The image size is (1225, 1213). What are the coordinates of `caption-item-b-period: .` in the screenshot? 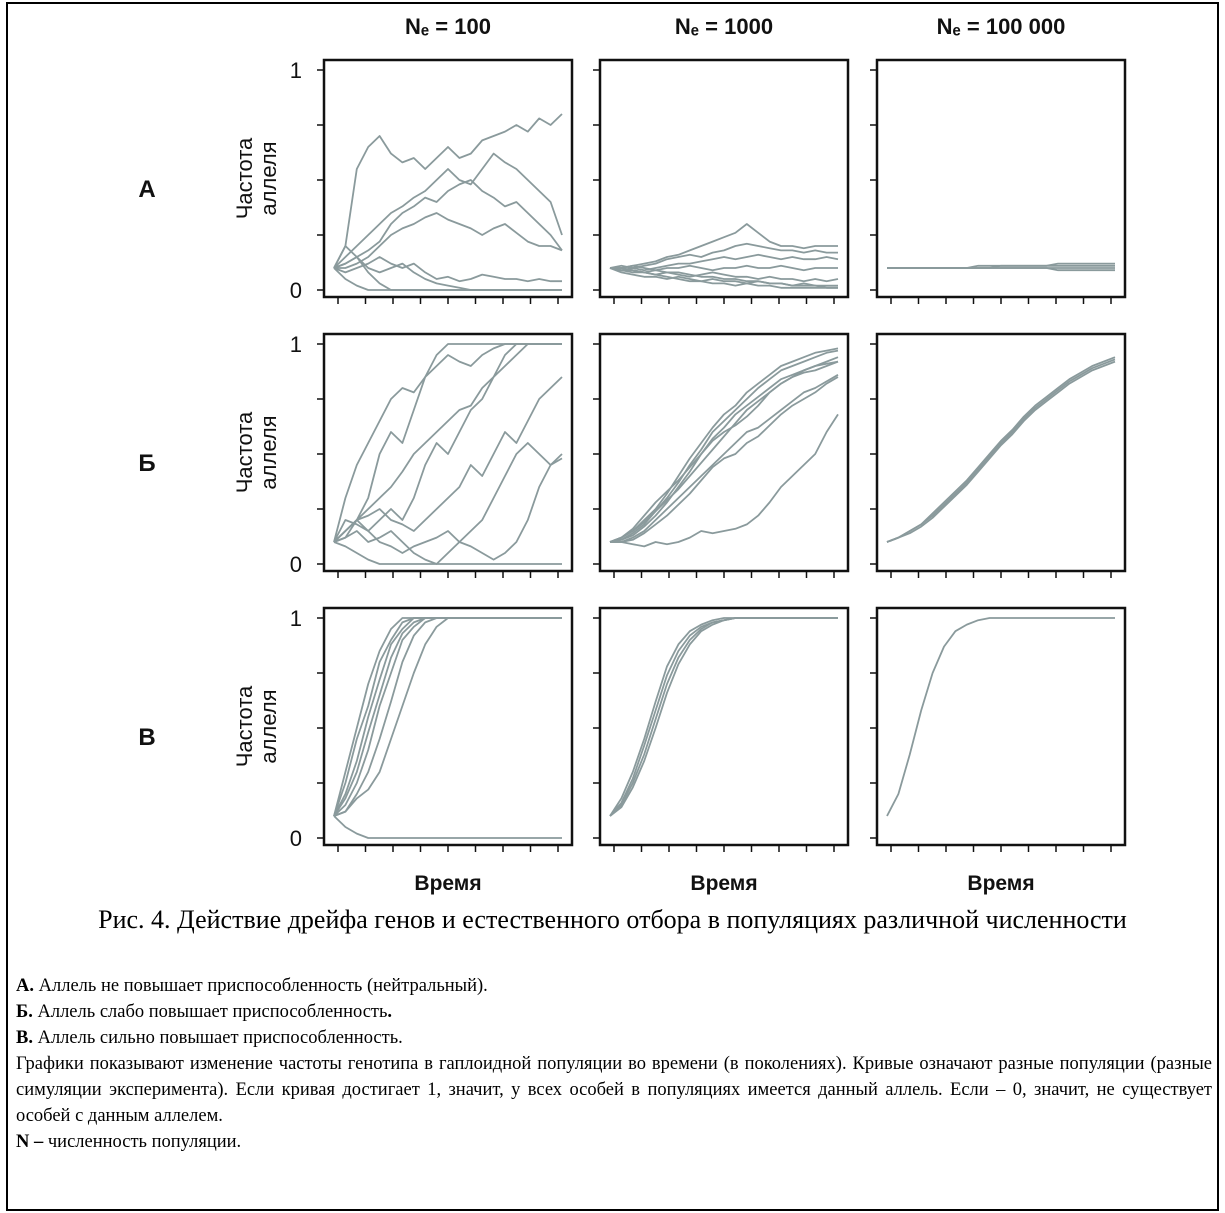 It's located at (390, 1012).